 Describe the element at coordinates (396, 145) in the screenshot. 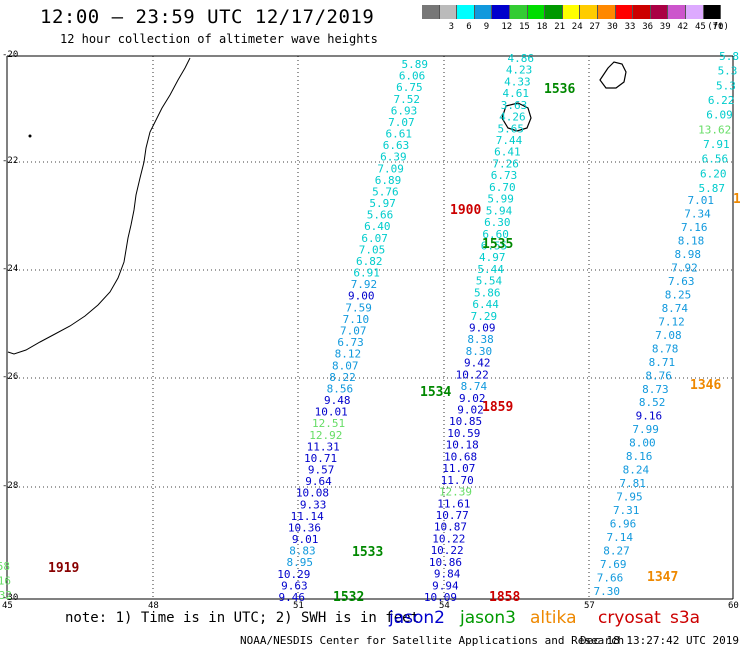

I see `swh-value: 6.63` at that location.